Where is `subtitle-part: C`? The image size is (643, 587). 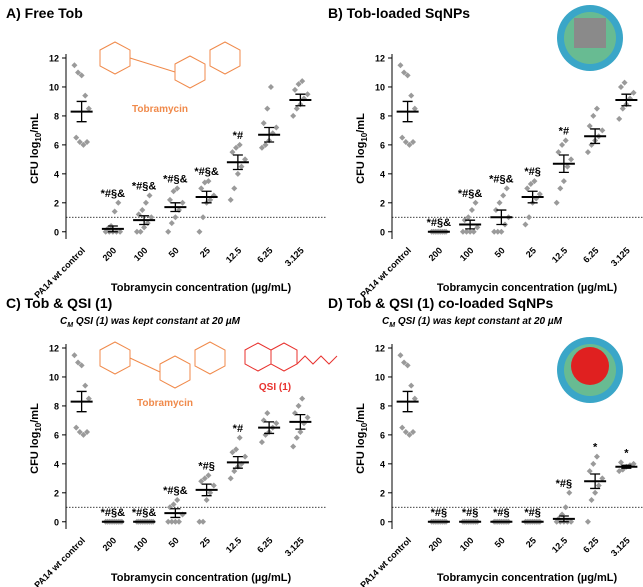
subtitle-part: C is located at coordinates (64, 321).